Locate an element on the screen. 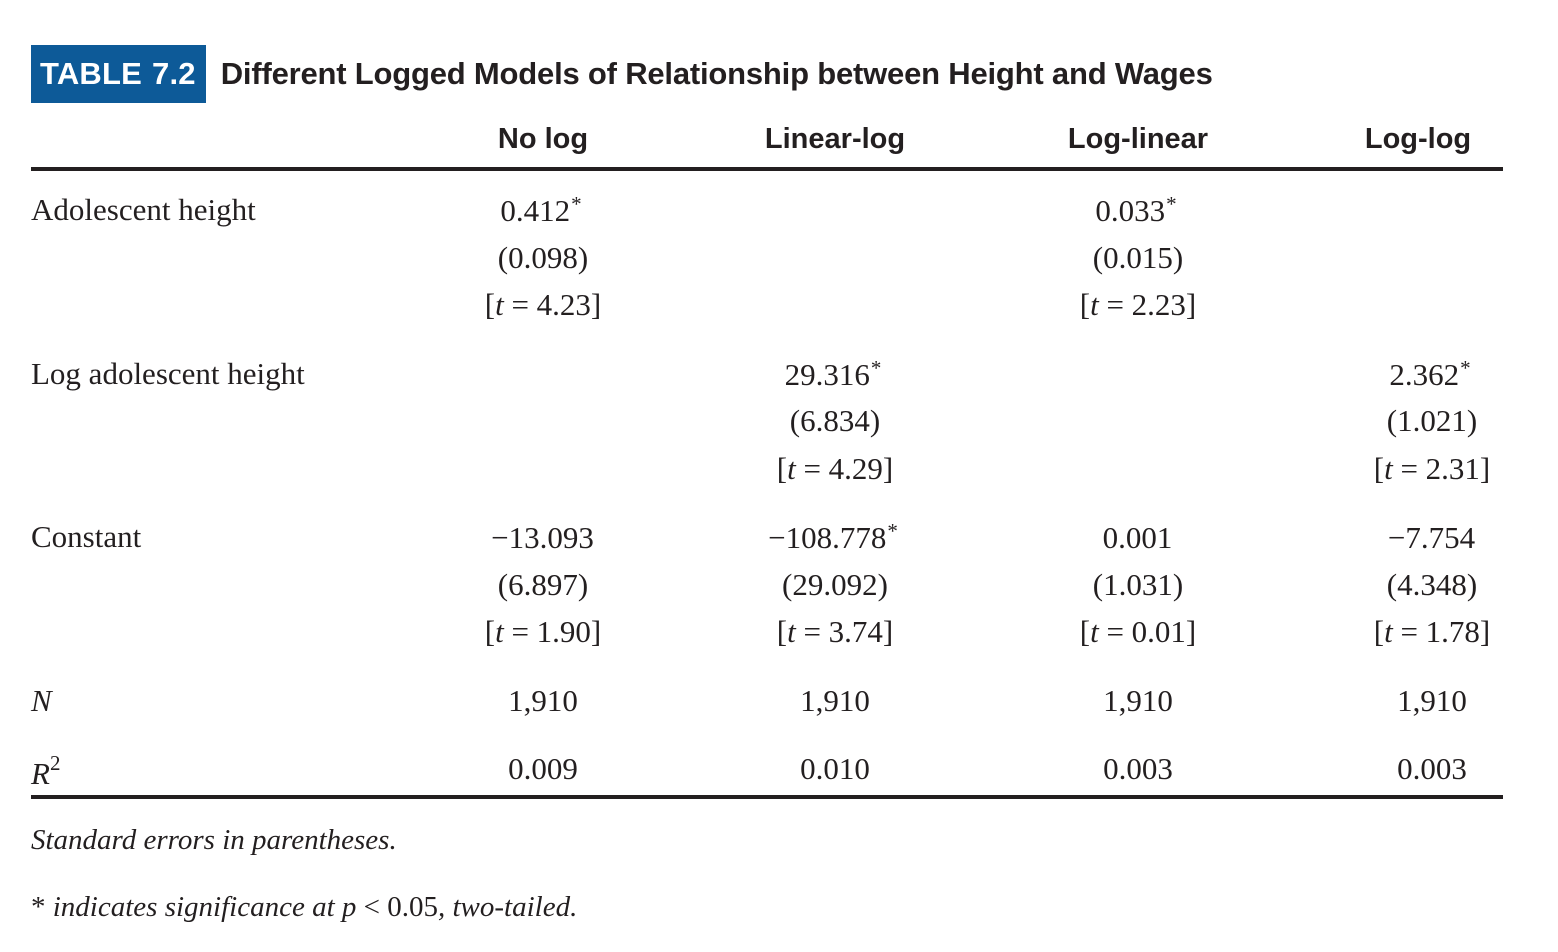 The height and width of the screenshot is (952, 1558). table-top-rule is located at coordinates (767, 169).